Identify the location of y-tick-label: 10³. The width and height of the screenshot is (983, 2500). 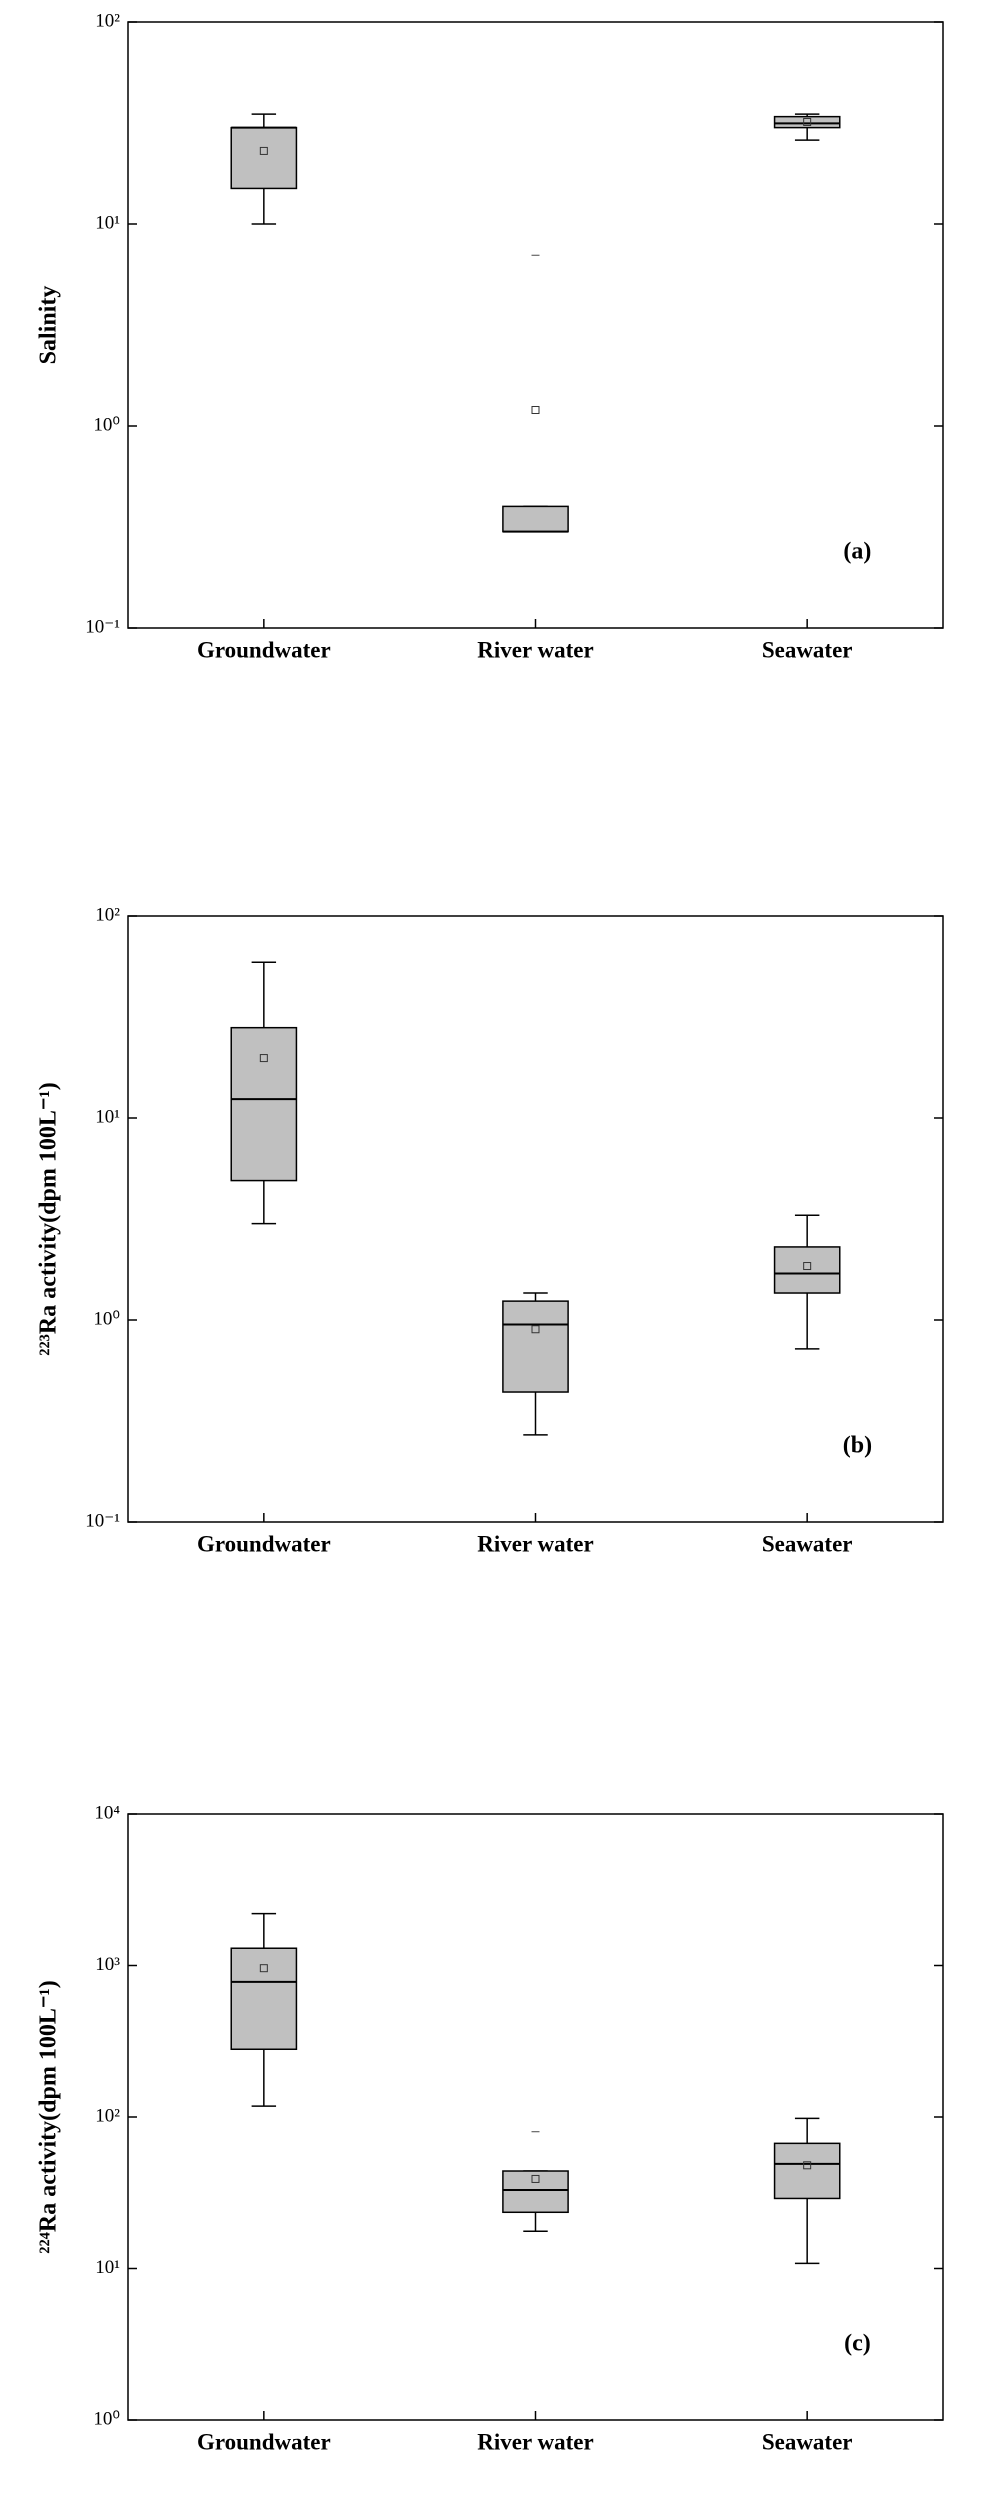
(107, 1964).